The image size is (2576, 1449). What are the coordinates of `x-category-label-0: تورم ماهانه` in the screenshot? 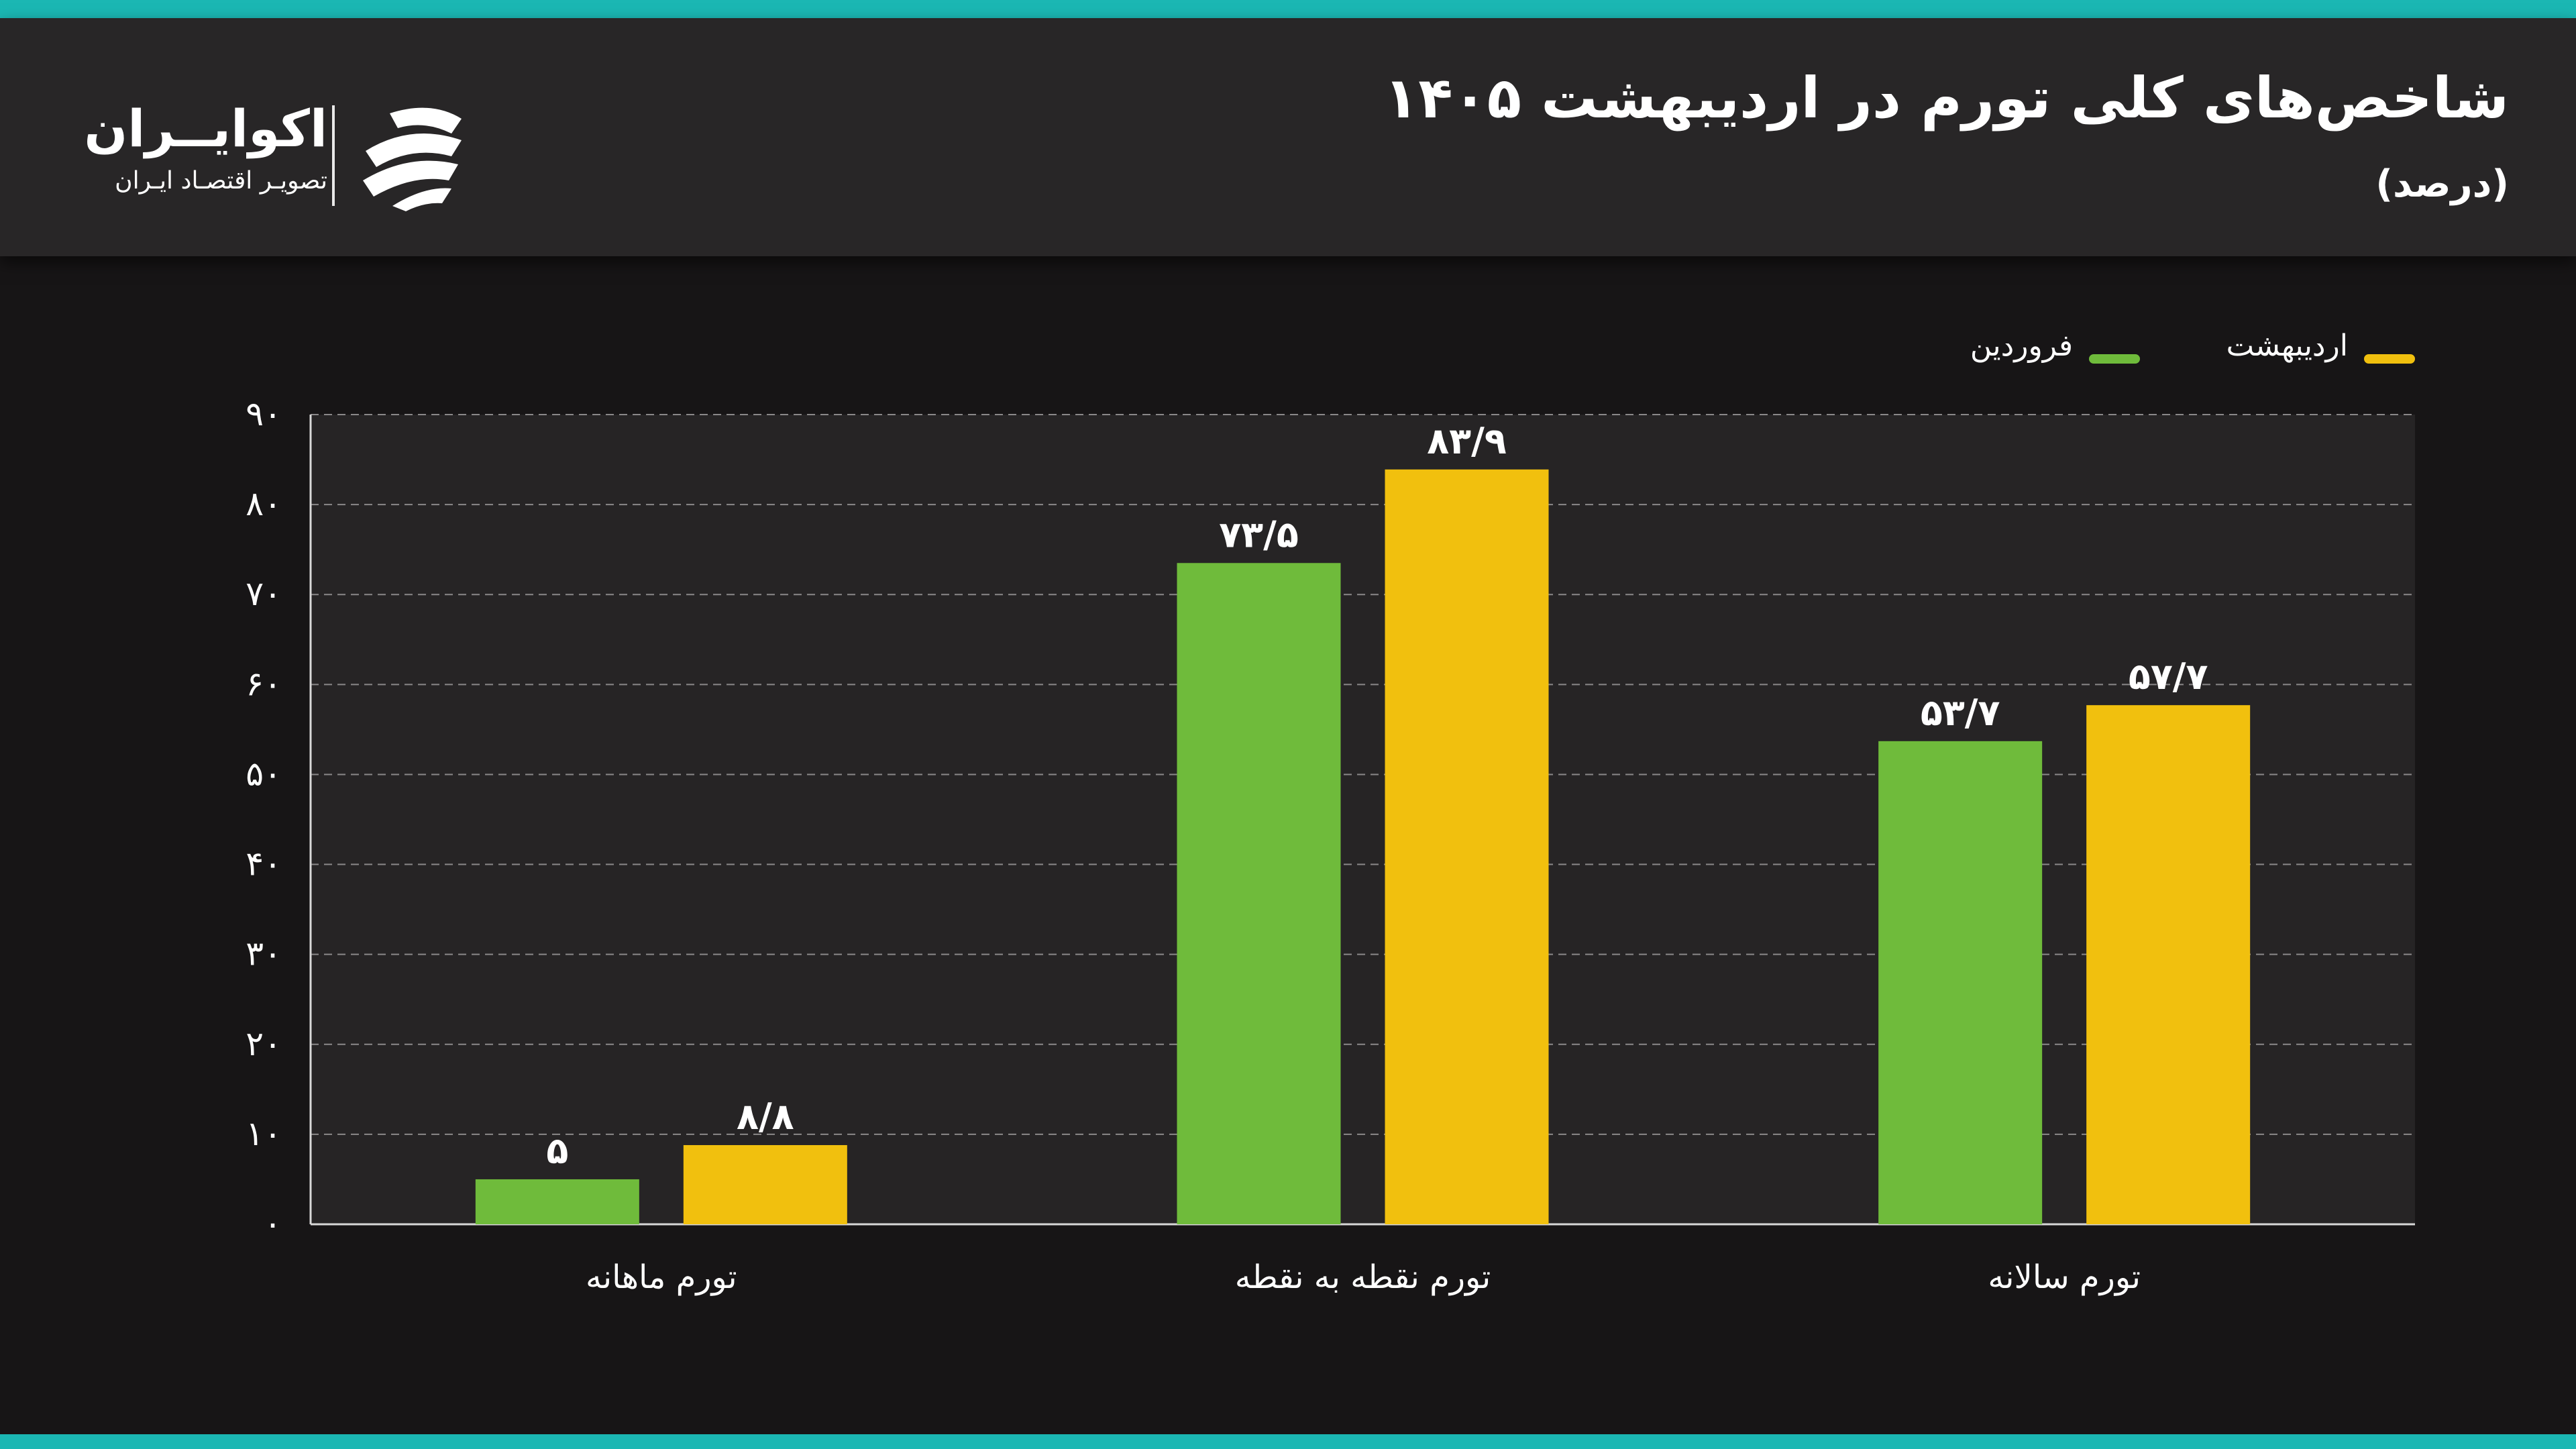 It's located at (661, 1277).